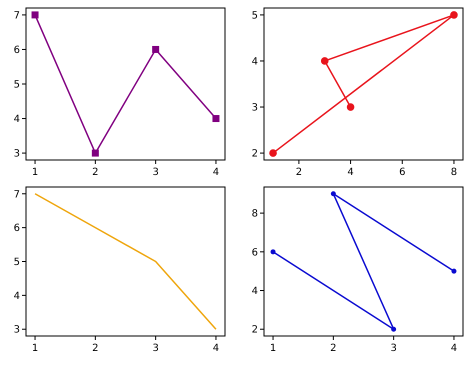 The width and height of the screenshot is (474, 366). Describe the element at coordinates (402, 172) in the screenshot. I see `x-tick-label: 6` at that location.